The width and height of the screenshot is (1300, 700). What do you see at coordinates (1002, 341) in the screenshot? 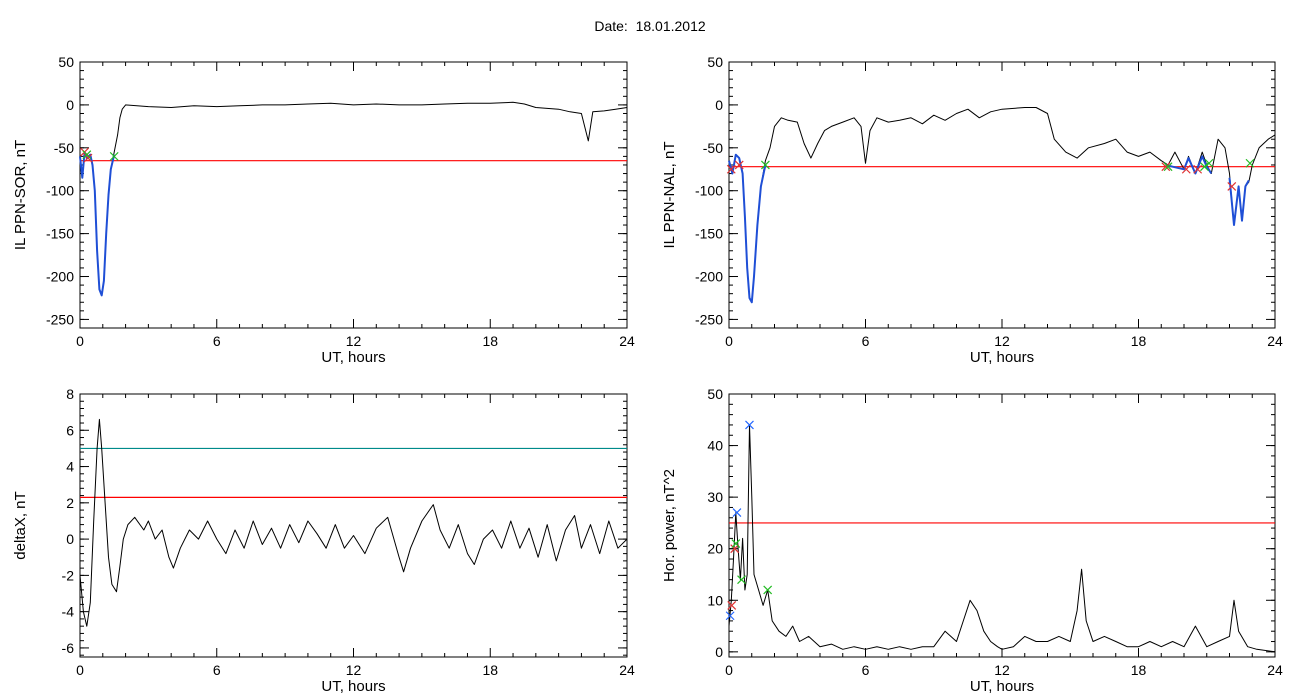
I see `x-tick-label: 12` at bounding box center [1002, 341].